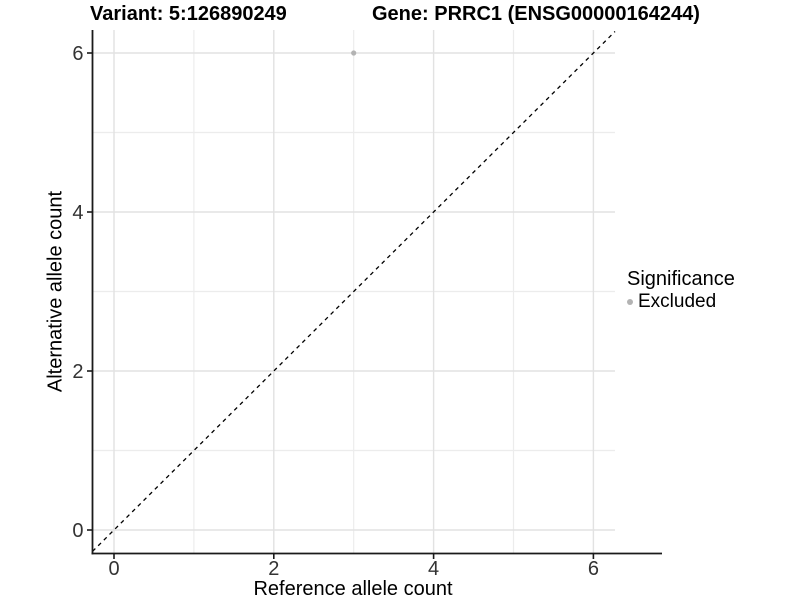 The image size is (800, 600). Describe the element at coordinates (113, 569) in the screenshot. I see `x-tick-label-0: 0` at that location.